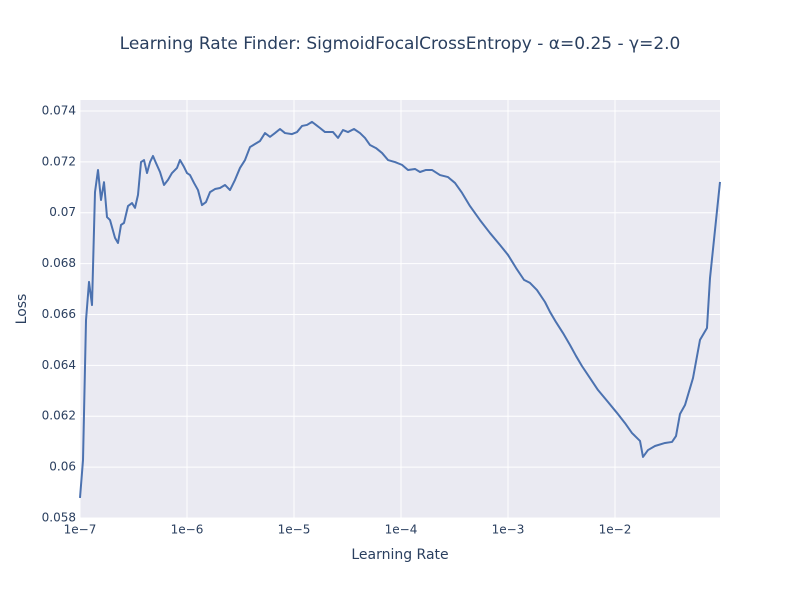 The height and width of the screenshot is (604, 800). What do you see at coordinates (401, 530) in the screenshot?
I see `x-tick-label: 1e−4` at bounding box center [401, 530].